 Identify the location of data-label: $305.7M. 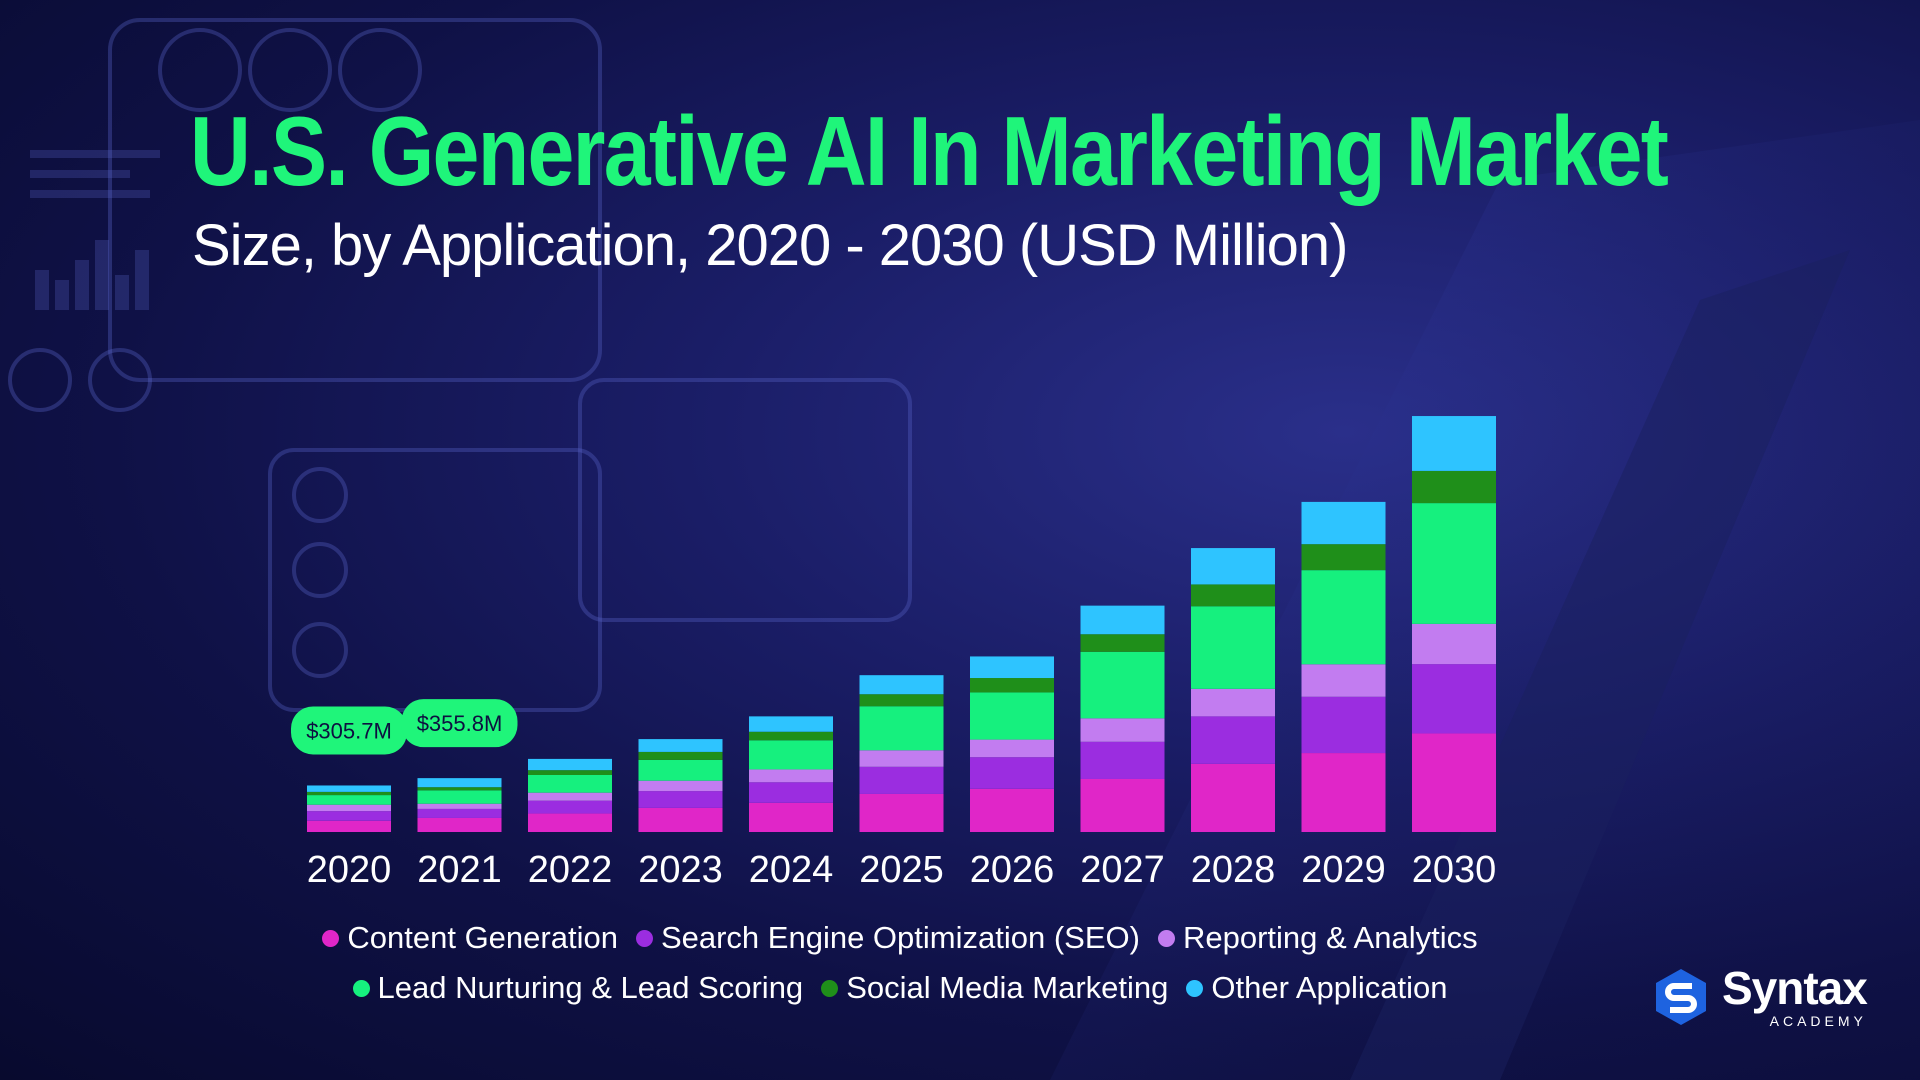
(349, 730).